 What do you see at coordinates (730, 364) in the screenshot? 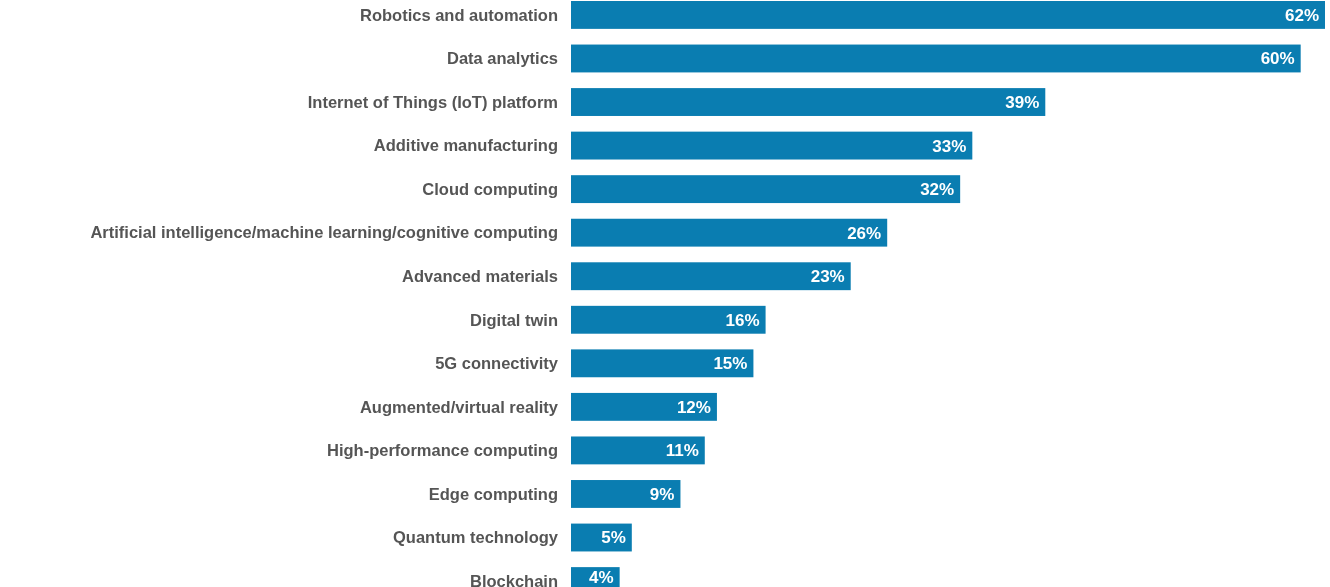
I see `data-label: 15%` at bounding box center [730, 364].